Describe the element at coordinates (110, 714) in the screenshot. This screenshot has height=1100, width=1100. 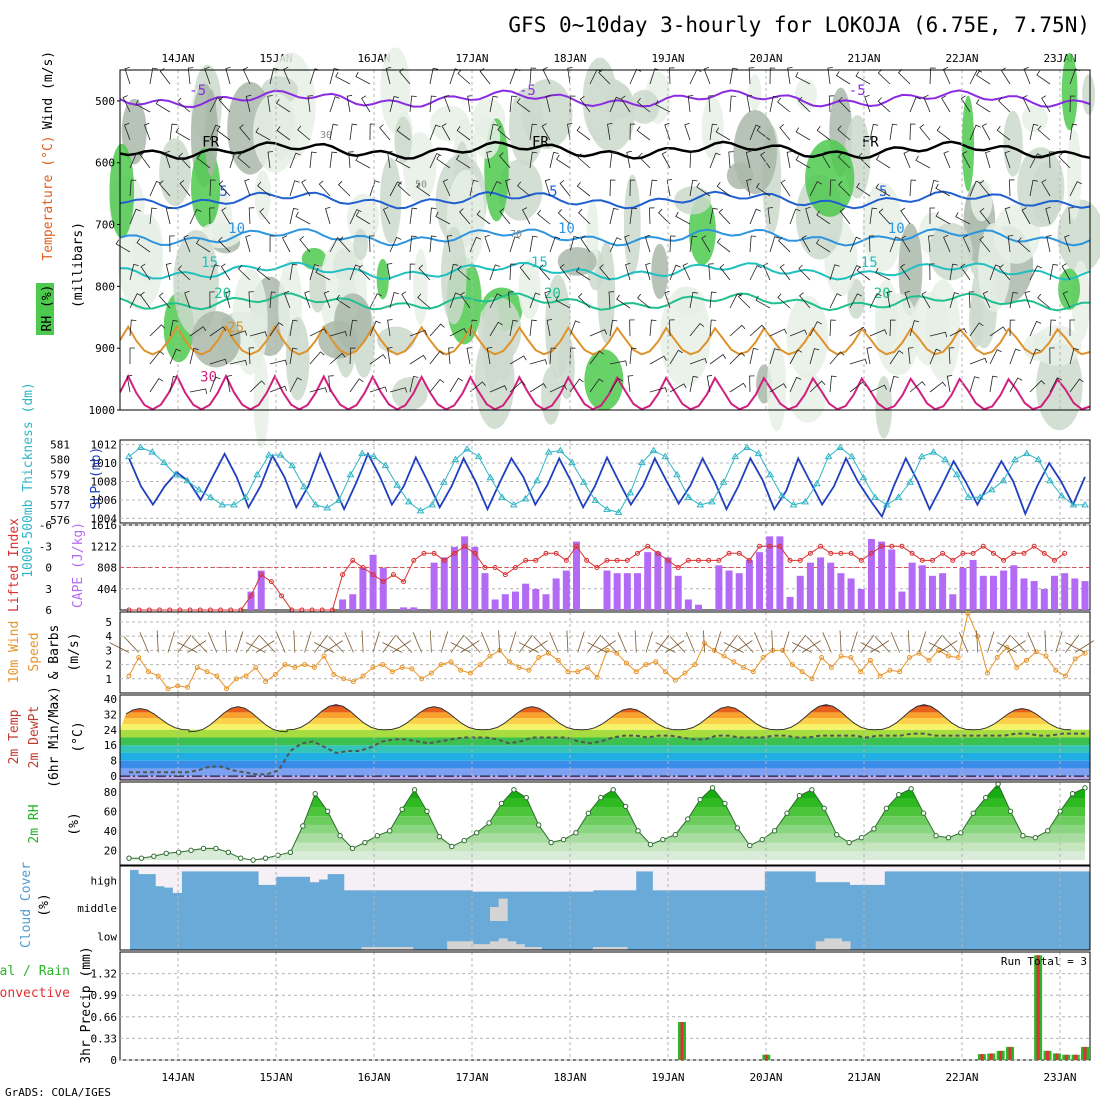
I see `temp-tick-32: 32` at that location.